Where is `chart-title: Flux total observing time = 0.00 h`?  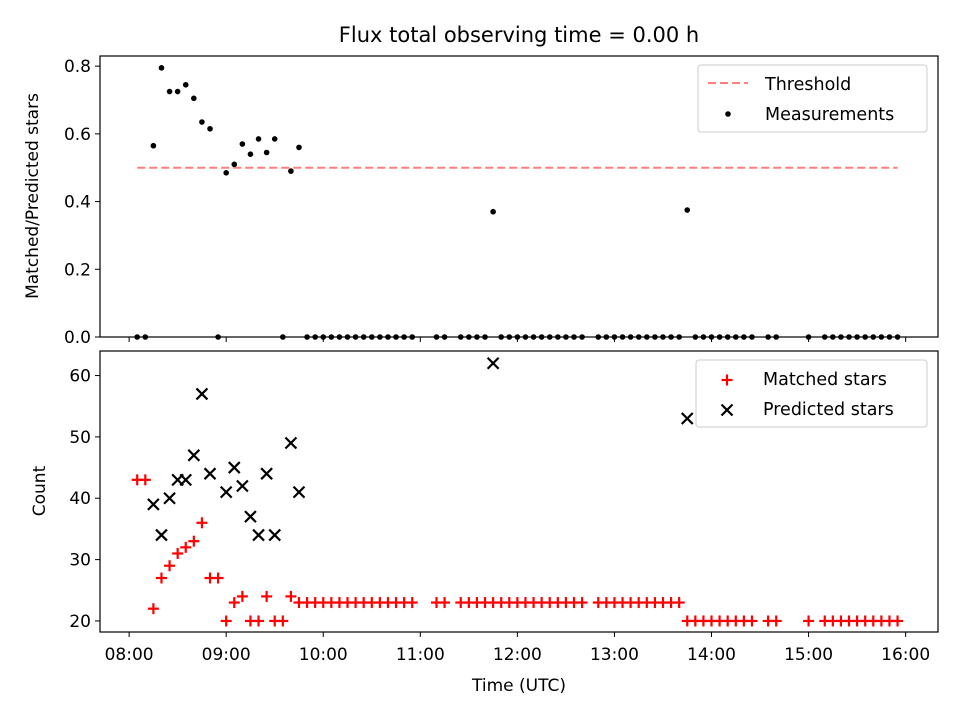
chart-title: Flux total observing time = 0.00 h is located at coordinates (519, 35).